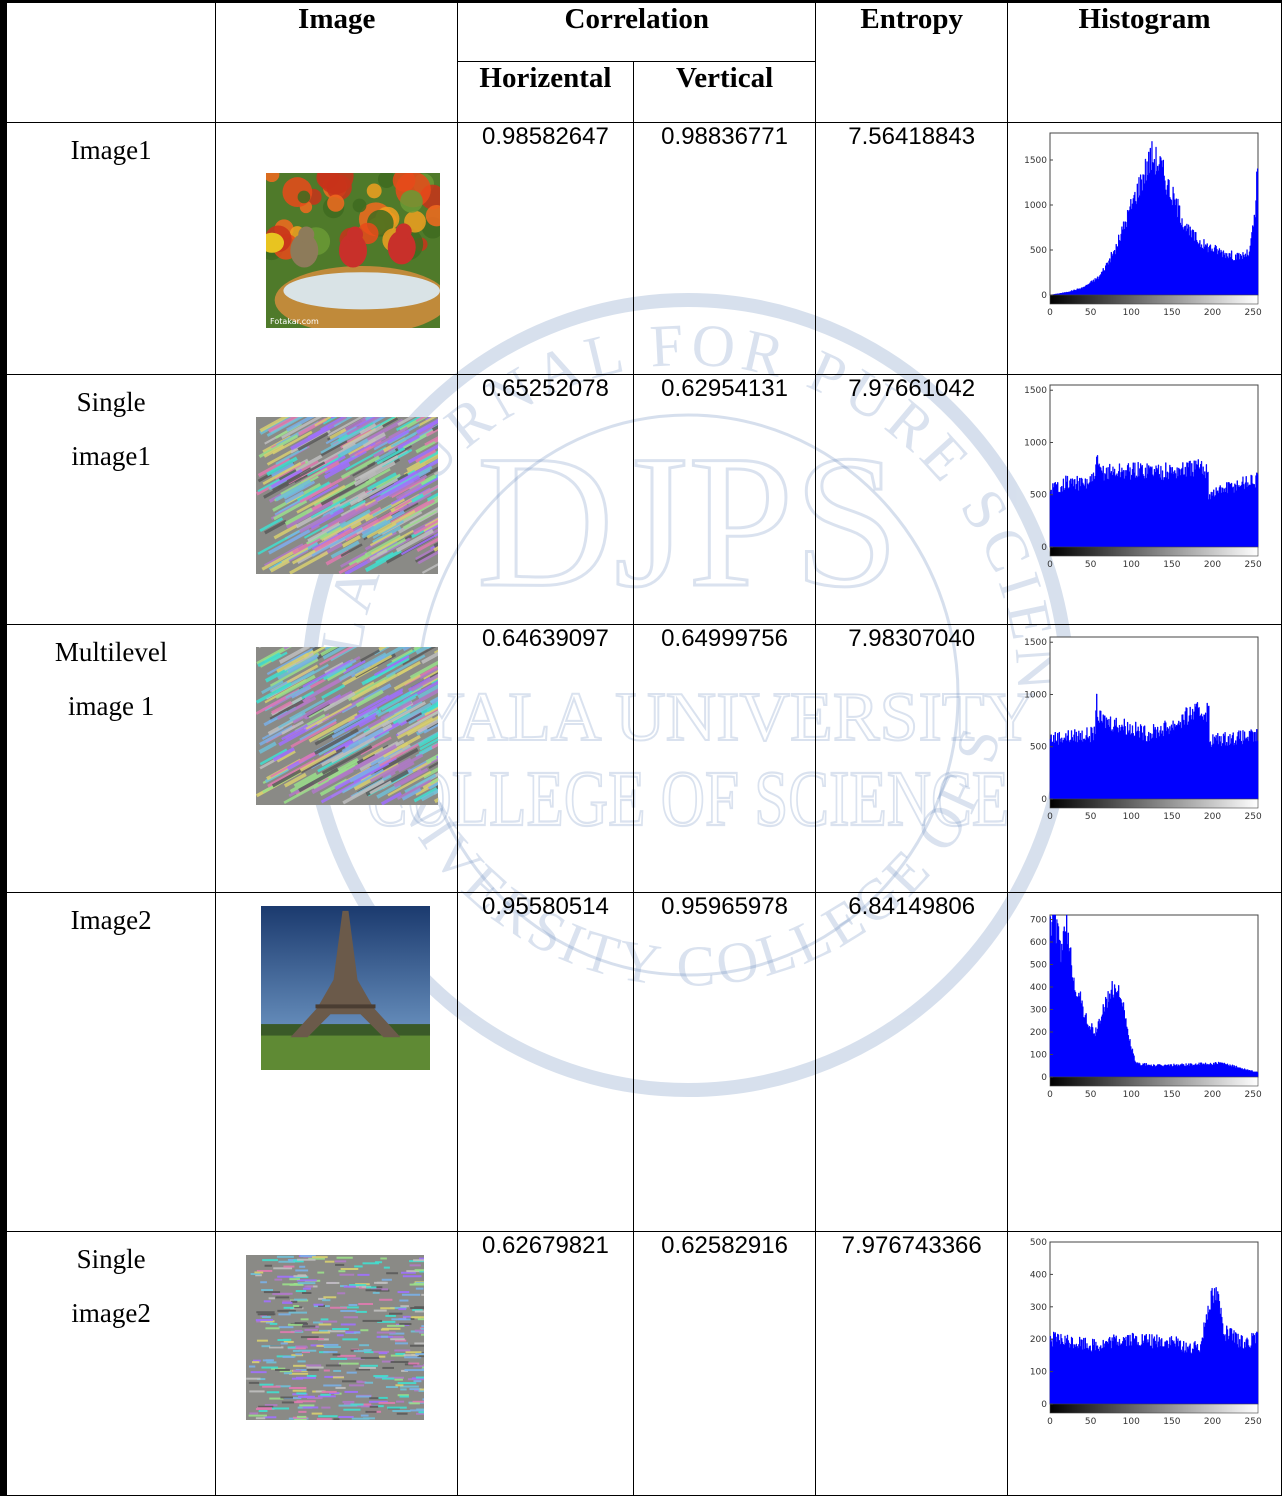  Describe the element at coordinates (111, 1313) in the screenshot. I see `row-label-line2: image2` at that location.